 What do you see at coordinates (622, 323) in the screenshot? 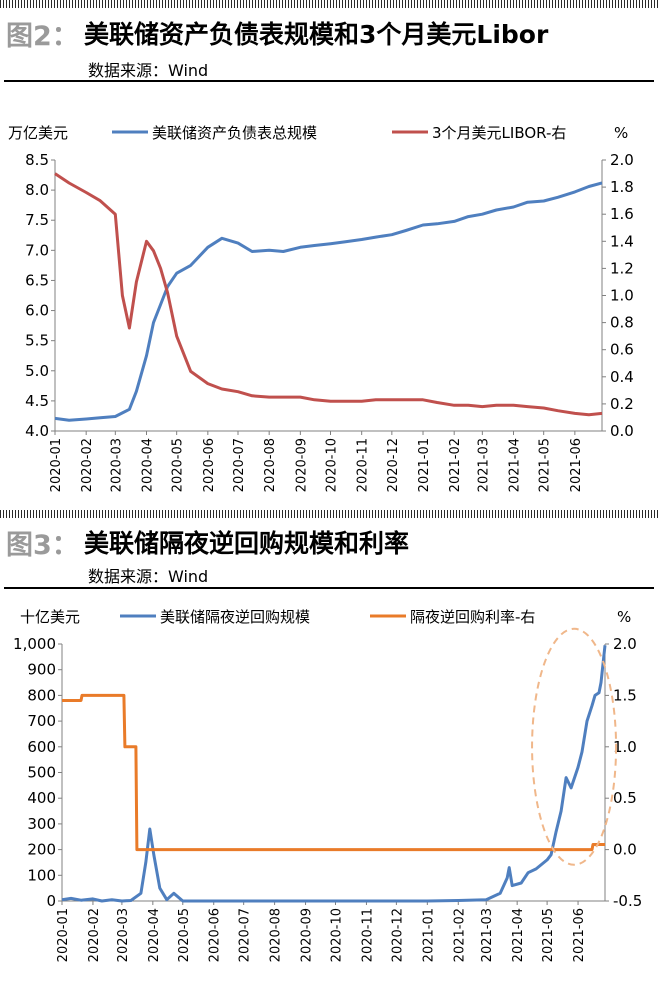
I see `right-tick-label: 0.8` at bounding box center [622, 323].